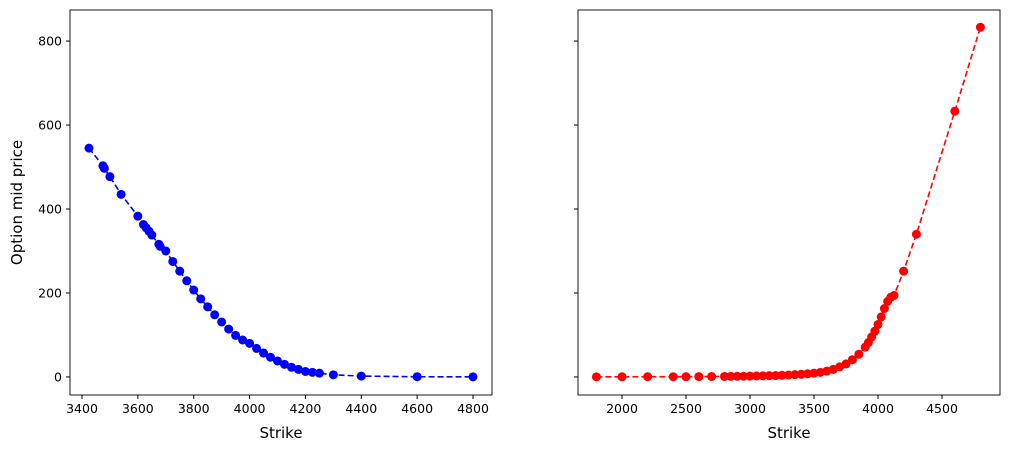 Image resolution: width=1009 pixels, height=452 pixels. Describe the element at coordinates (750, 408) in the screenshot. I see `x-tick-label: 3000` at that location.